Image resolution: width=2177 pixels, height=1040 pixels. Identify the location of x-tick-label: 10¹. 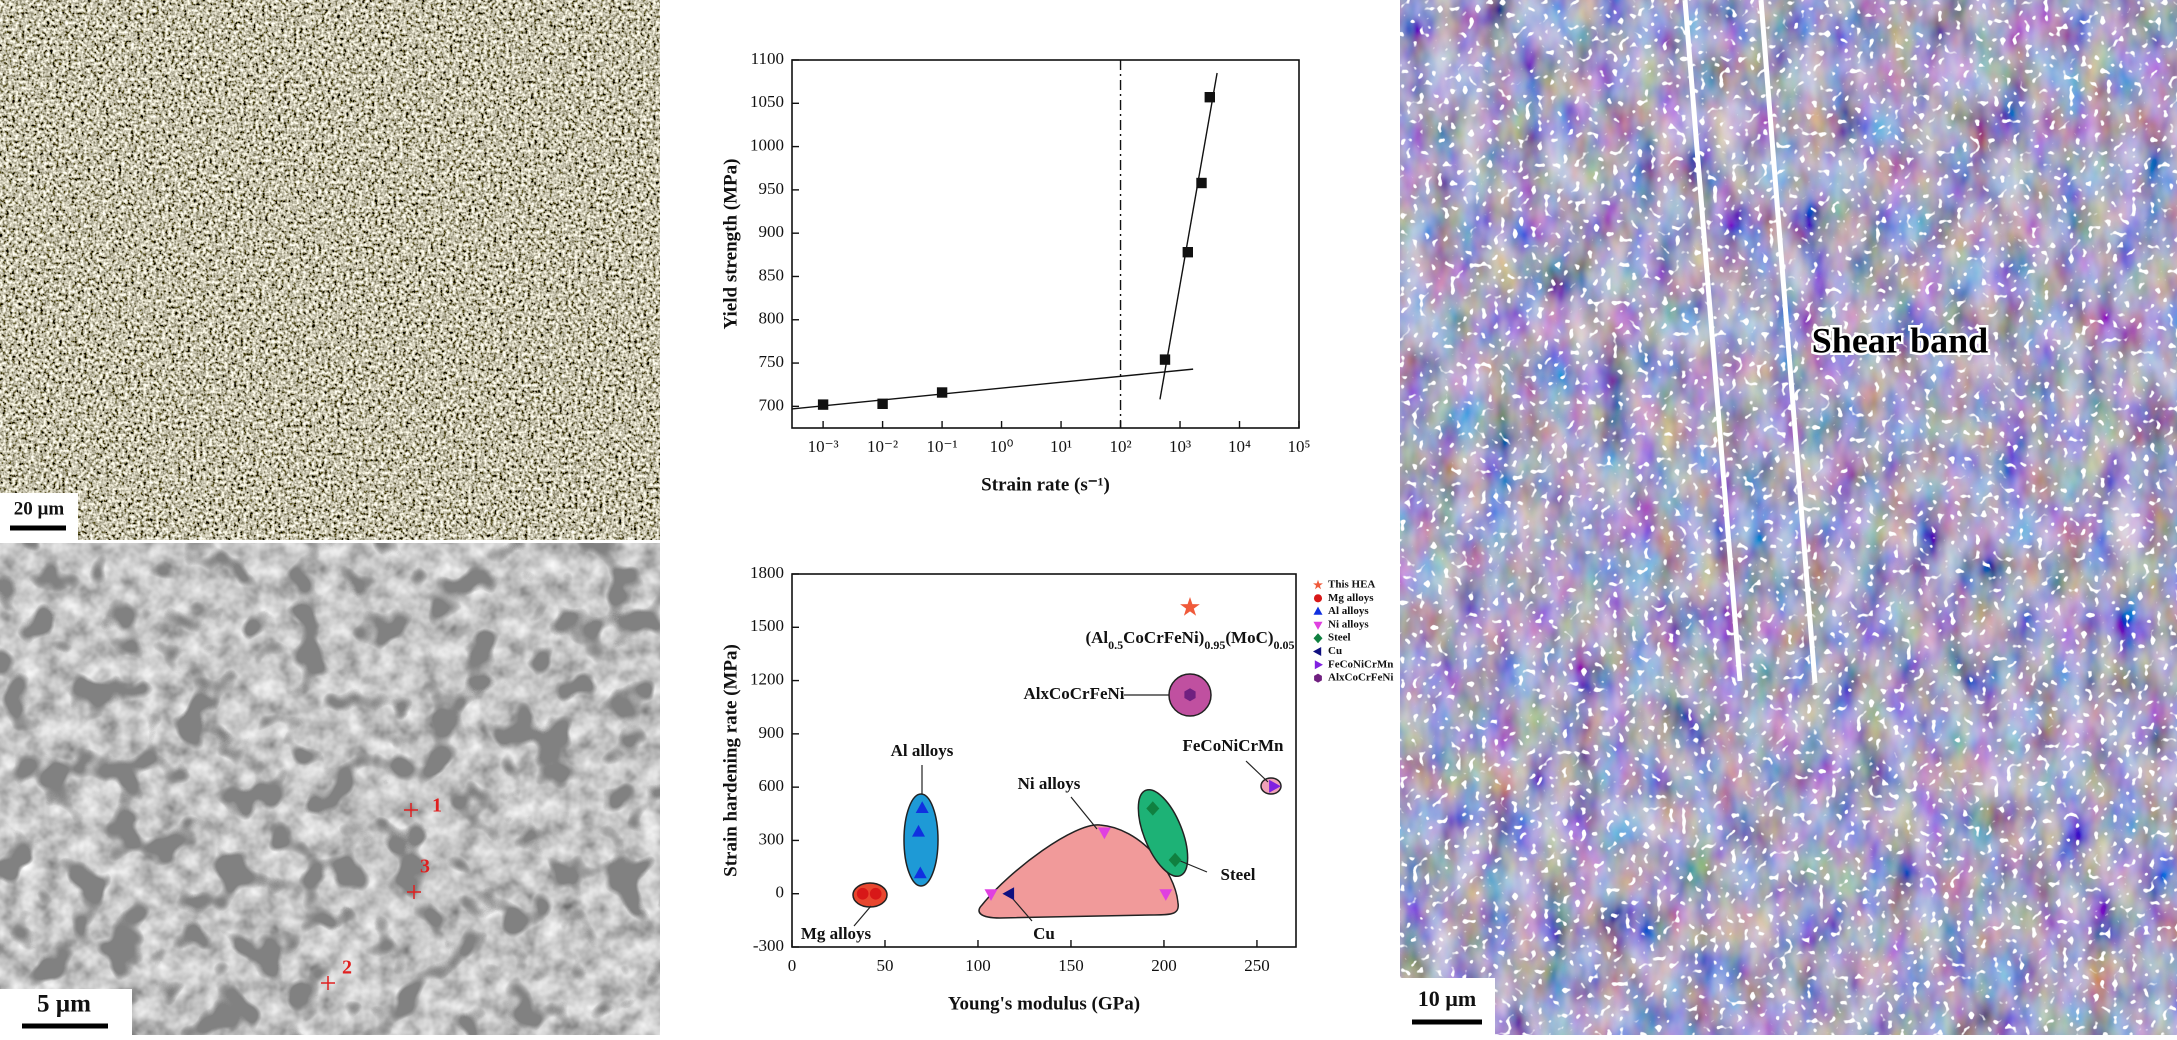
(1061, 446).